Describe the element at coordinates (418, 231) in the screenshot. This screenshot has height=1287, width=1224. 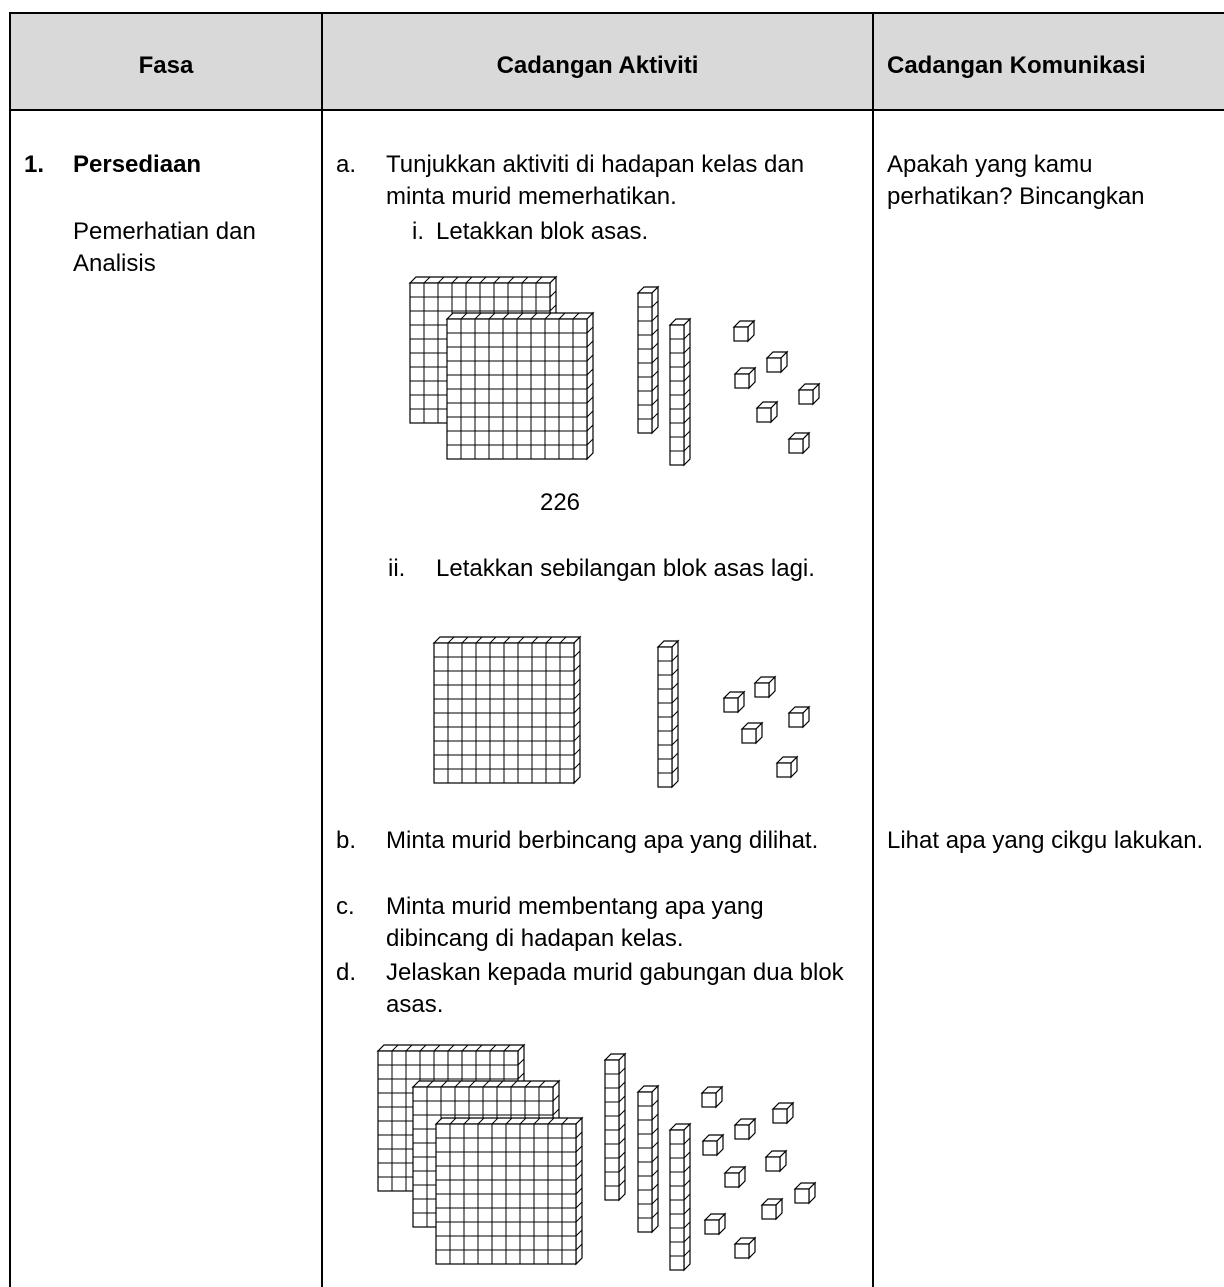
I see `list-marker: i.` at that location.